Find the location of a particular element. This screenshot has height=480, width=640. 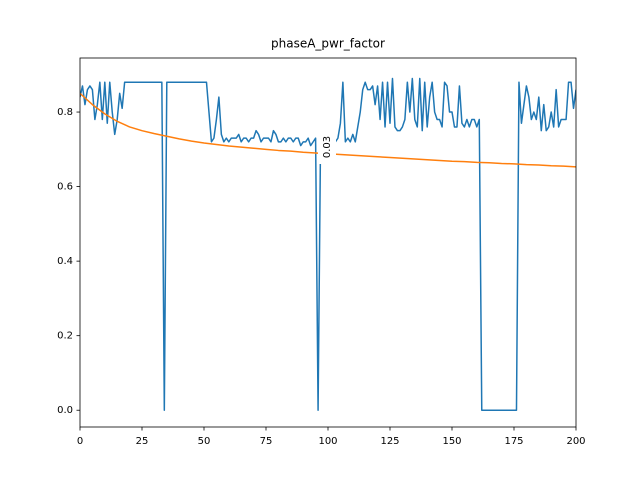

chart-title: phaseA_pwr_factor is located at coordinates (328, 44).